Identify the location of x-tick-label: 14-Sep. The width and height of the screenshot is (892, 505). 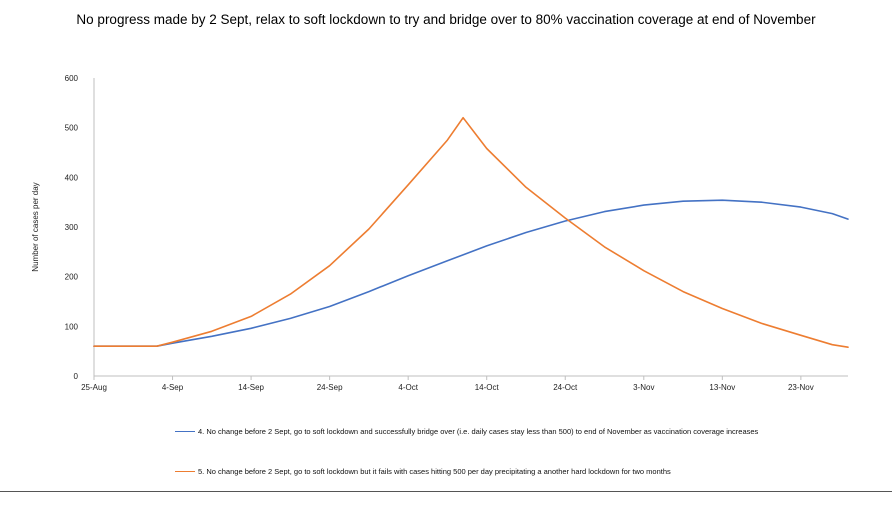
(251, 387).